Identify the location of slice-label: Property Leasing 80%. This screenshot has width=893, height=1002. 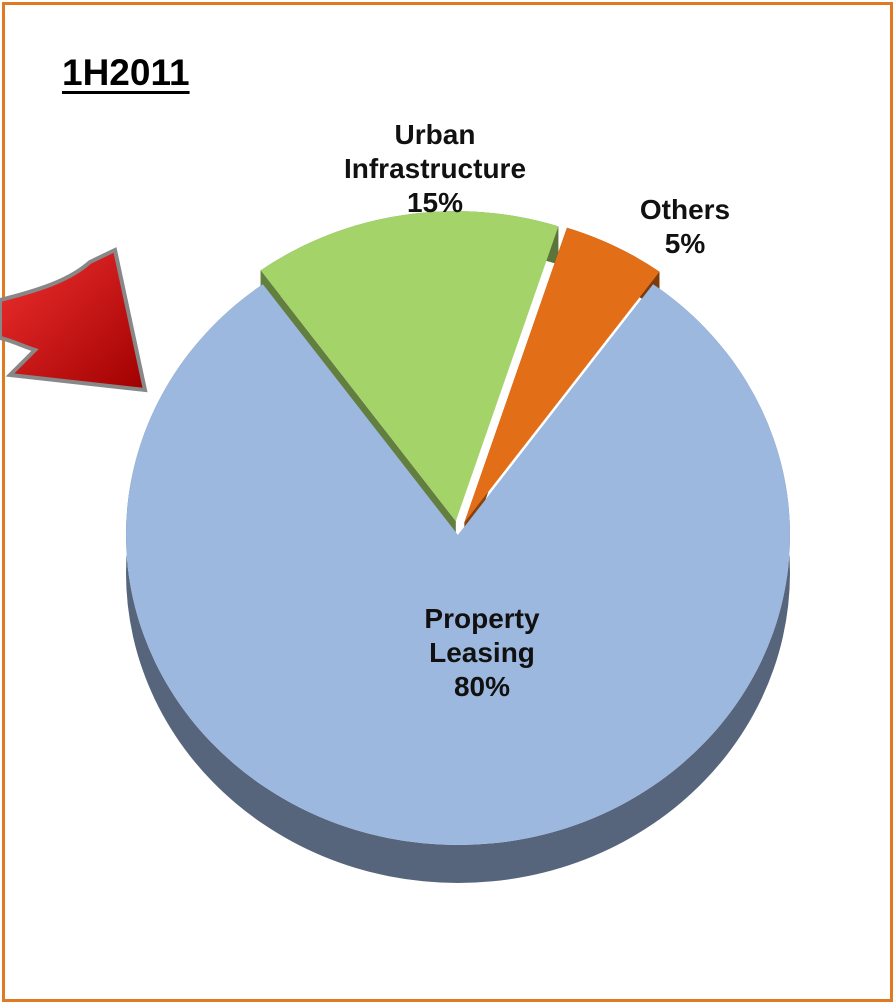
(482, 653).